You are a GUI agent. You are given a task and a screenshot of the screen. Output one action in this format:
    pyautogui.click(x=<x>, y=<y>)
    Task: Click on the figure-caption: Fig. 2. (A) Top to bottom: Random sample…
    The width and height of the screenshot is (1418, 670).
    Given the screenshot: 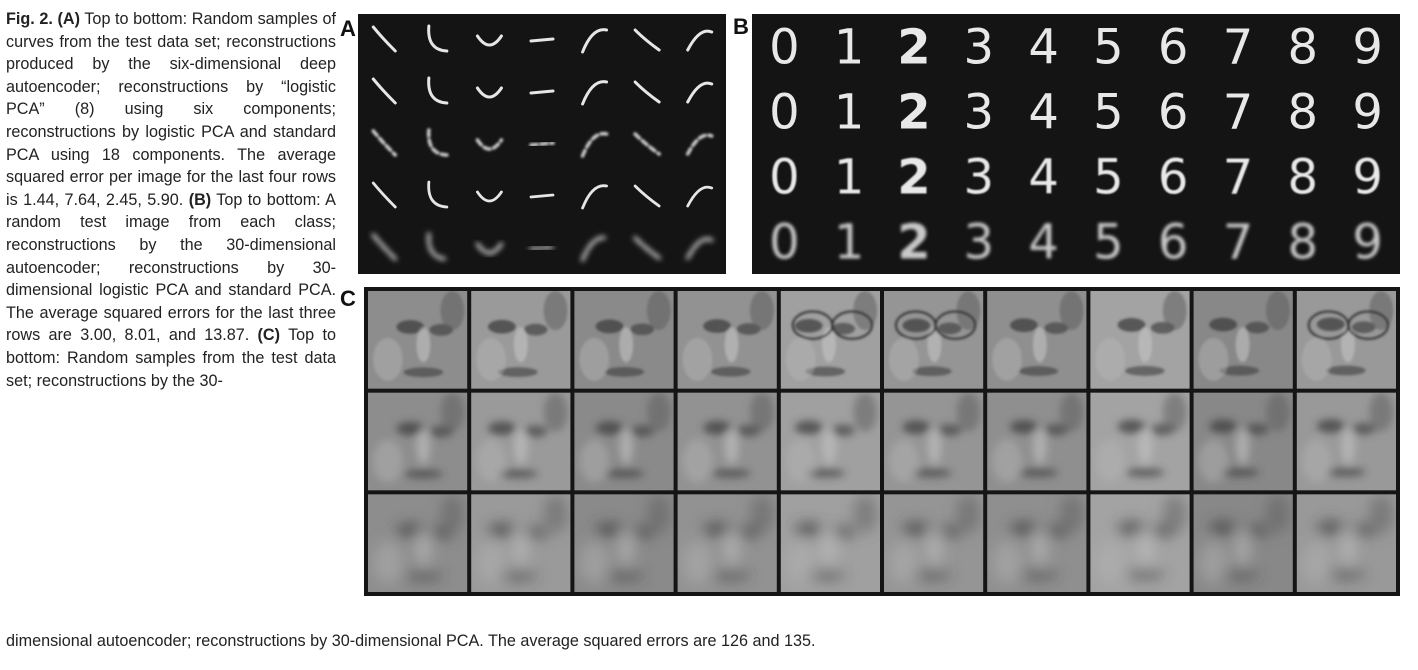 What is the action you would take?
    pyautogui.click(x=171, y=200)
    